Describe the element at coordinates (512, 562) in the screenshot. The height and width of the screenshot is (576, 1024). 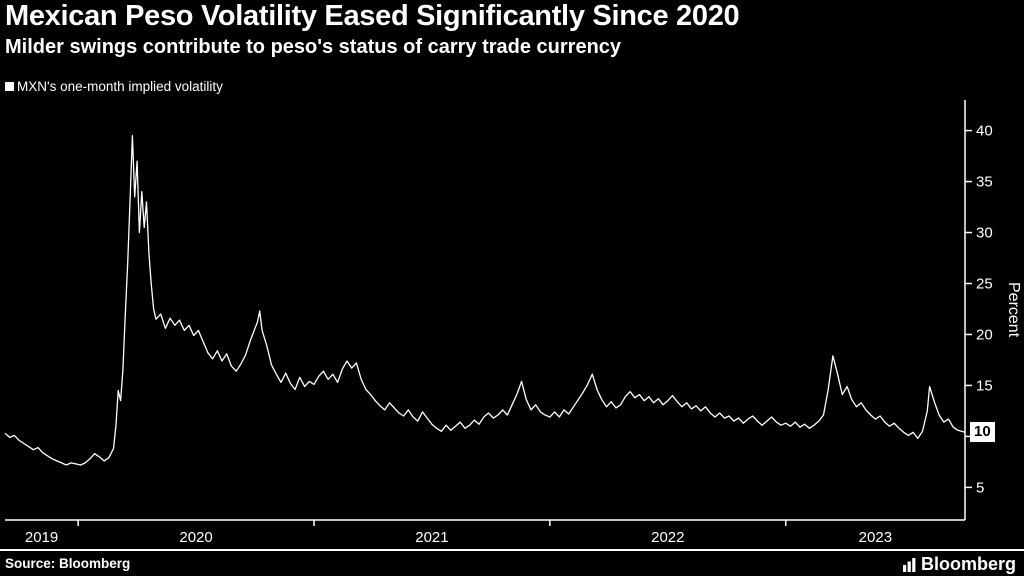
I see `footer: Source: Bloomberg Bloomberg` at that location.